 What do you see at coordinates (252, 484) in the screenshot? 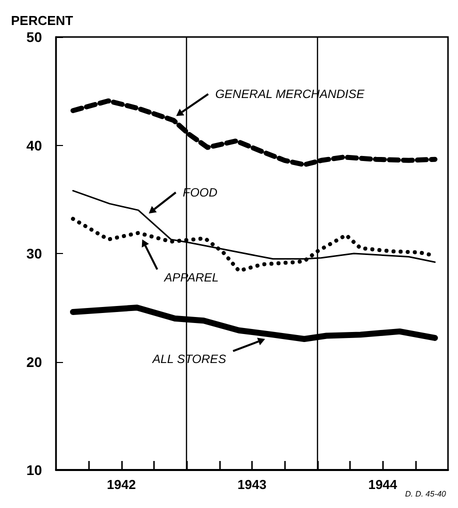
I see `x-tick-label: 1943` at bounding box center [252, 484].